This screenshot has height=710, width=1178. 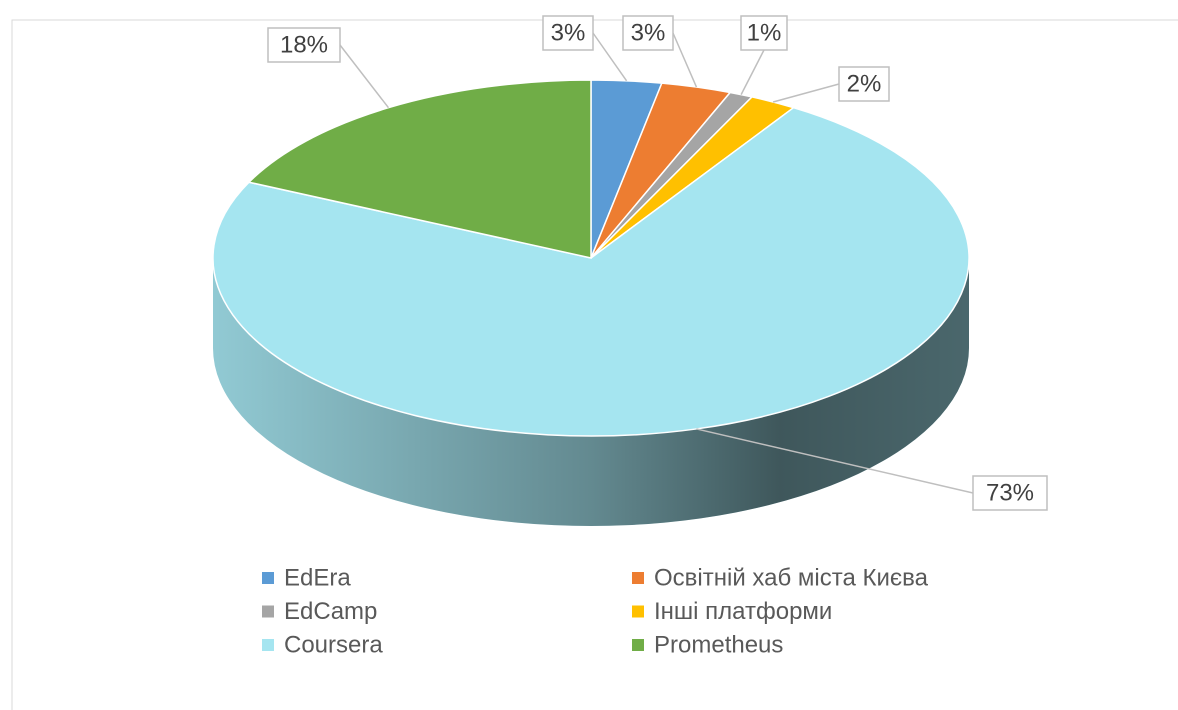 I want to click on data-label: 73%, so click(x=1010, y=492).